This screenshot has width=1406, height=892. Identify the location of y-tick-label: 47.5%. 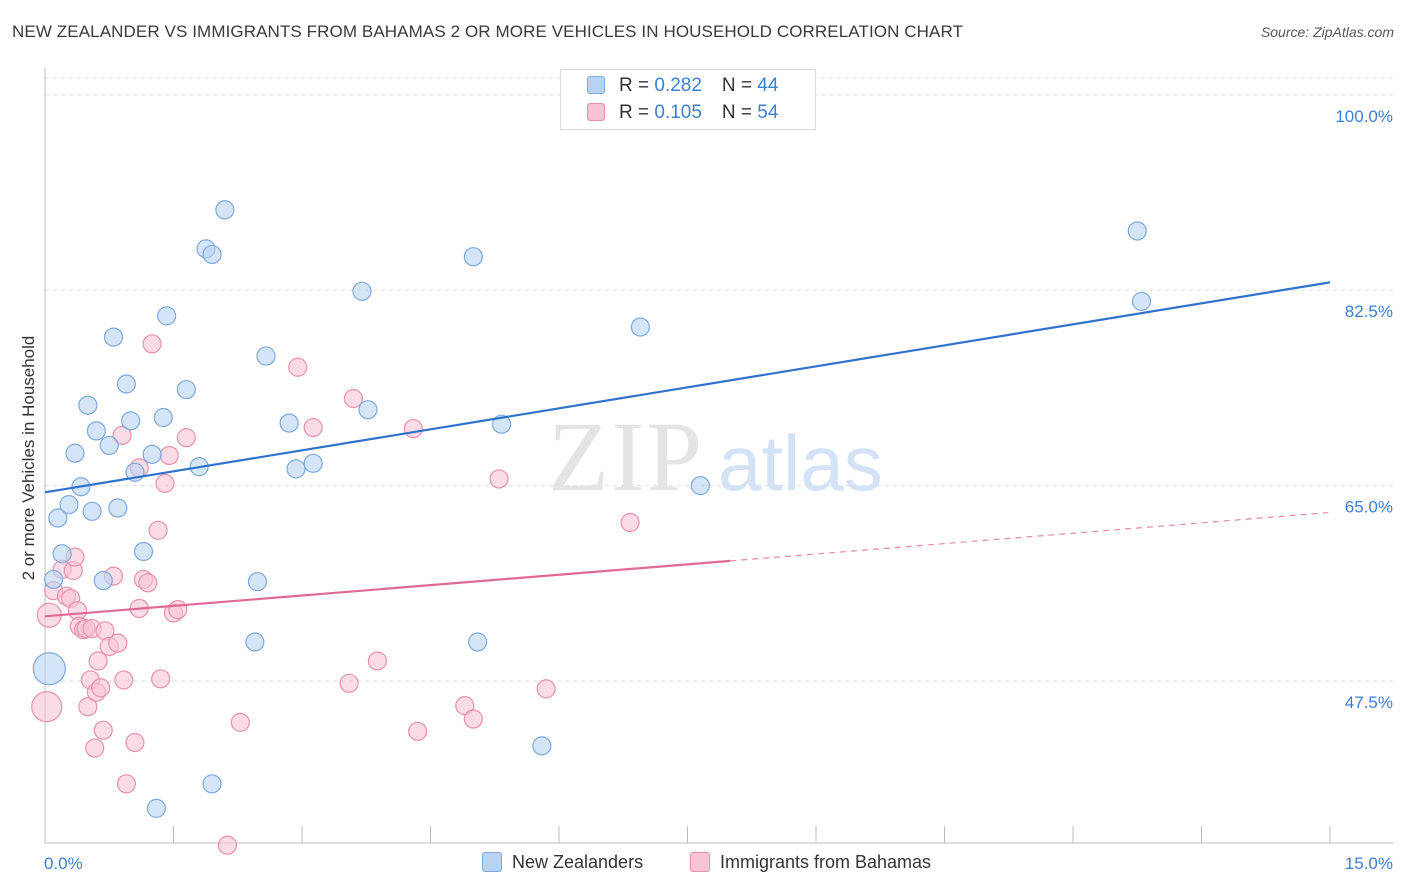
(1369, 702).